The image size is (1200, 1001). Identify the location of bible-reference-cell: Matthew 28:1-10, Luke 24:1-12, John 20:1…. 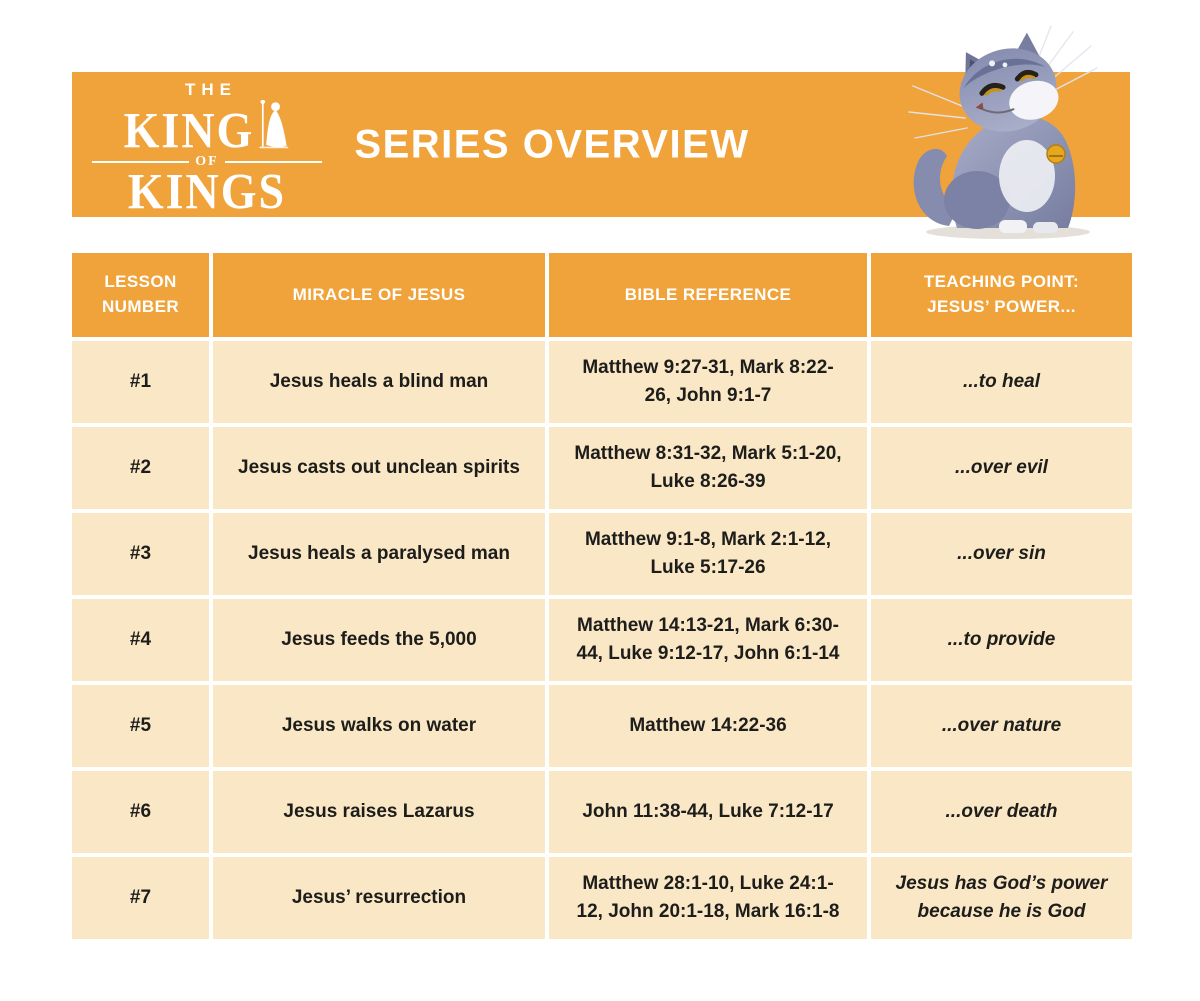
(708, 898).